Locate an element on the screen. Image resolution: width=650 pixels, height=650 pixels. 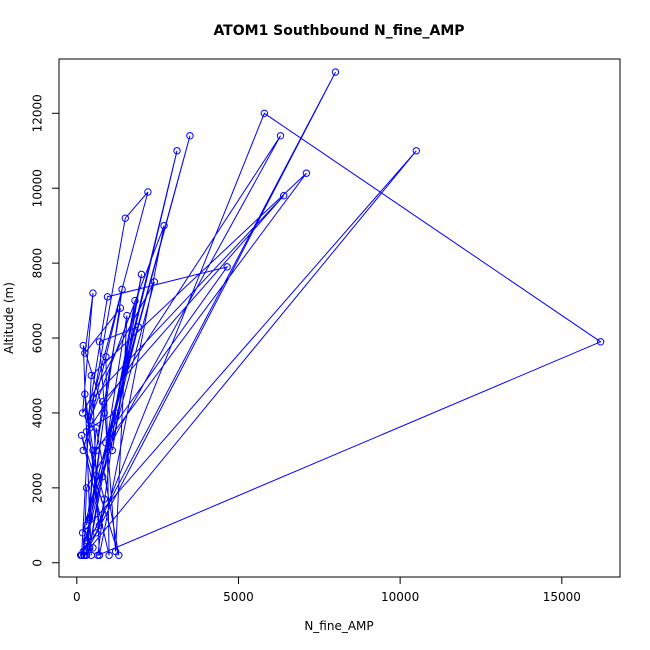
y-tick-label: 12000 is located at coordinates (38, 113).